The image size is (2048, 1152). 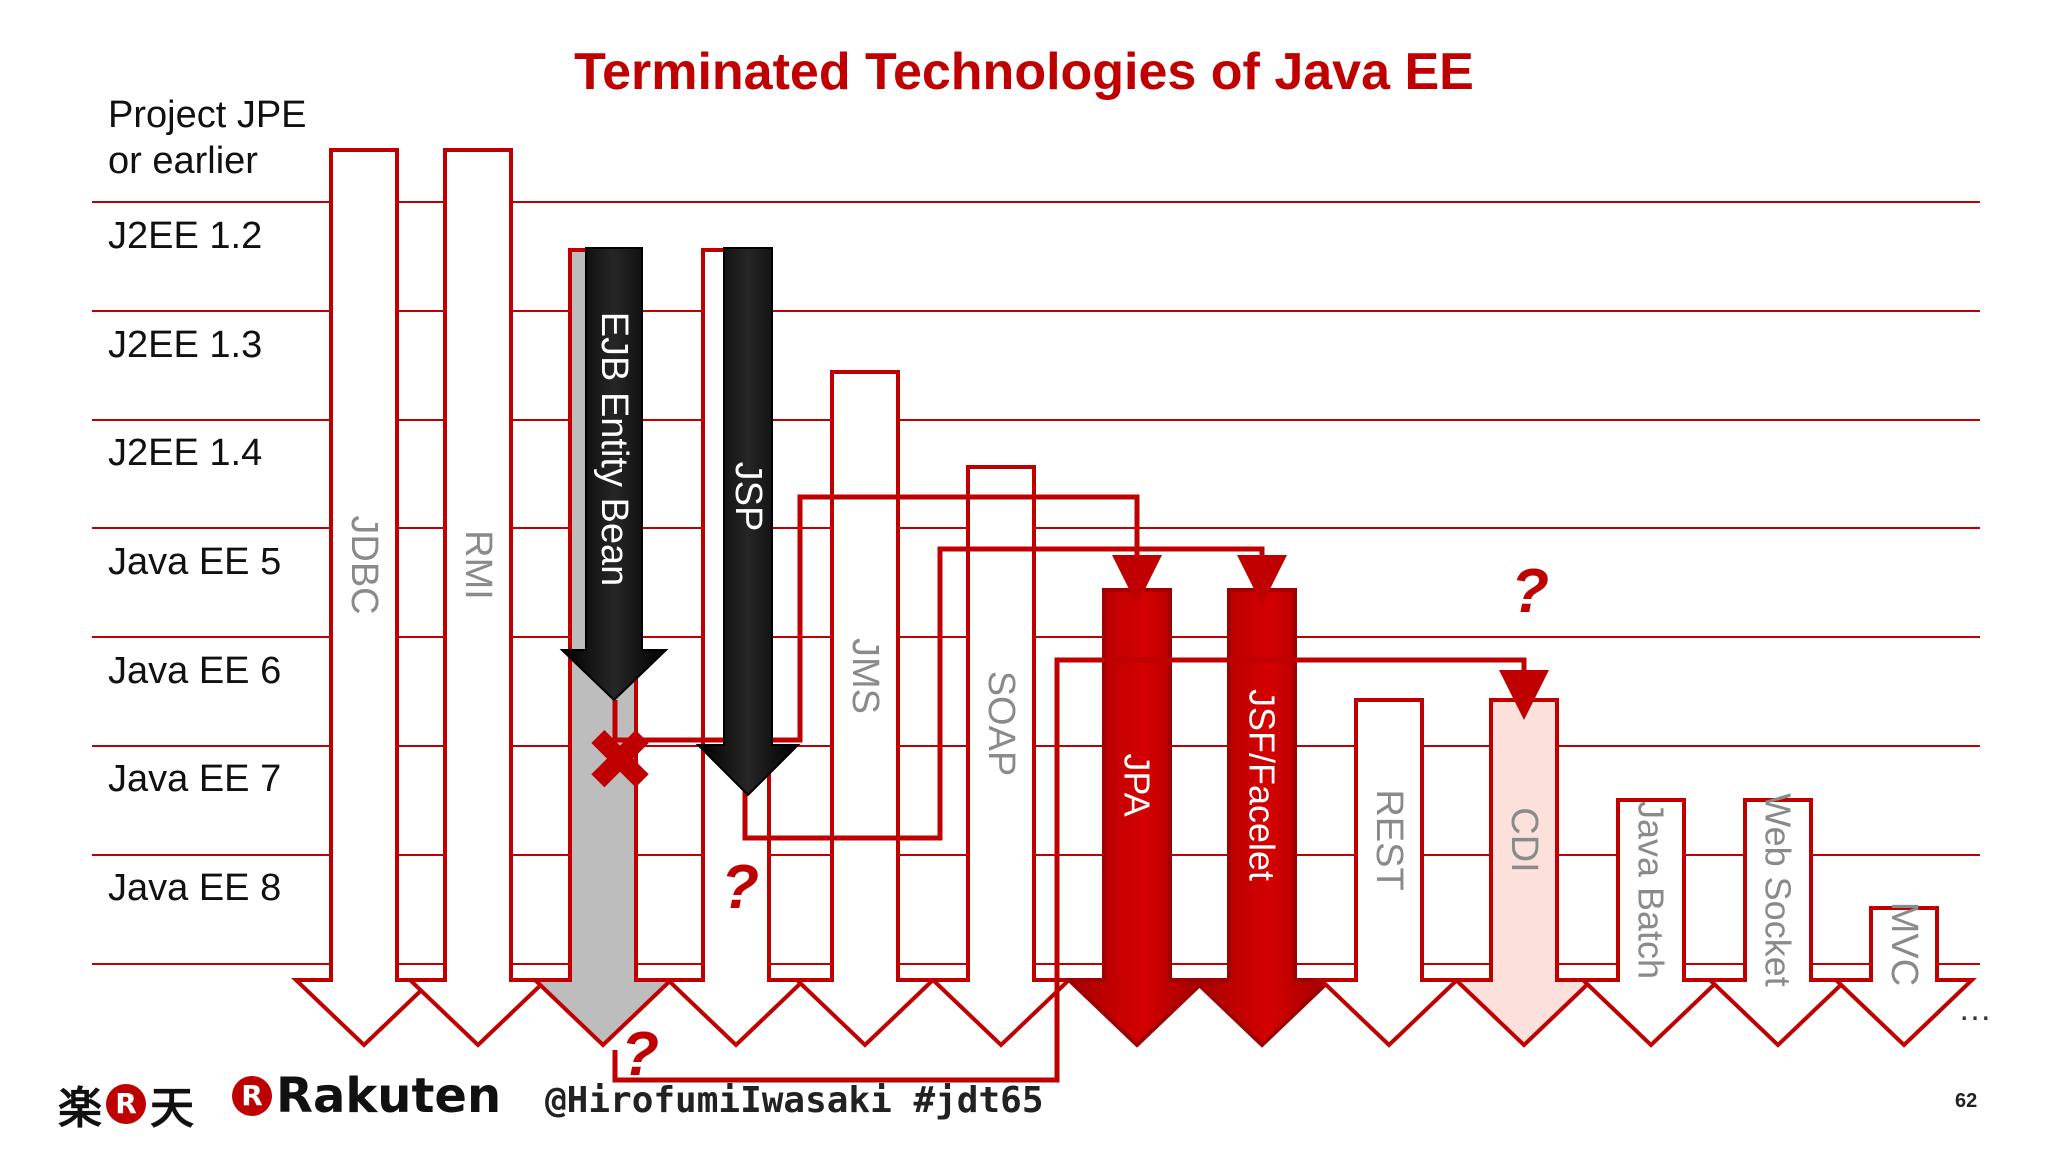 I want to click on terminated-cross-mark: ✖, so click(x=620, y=761).